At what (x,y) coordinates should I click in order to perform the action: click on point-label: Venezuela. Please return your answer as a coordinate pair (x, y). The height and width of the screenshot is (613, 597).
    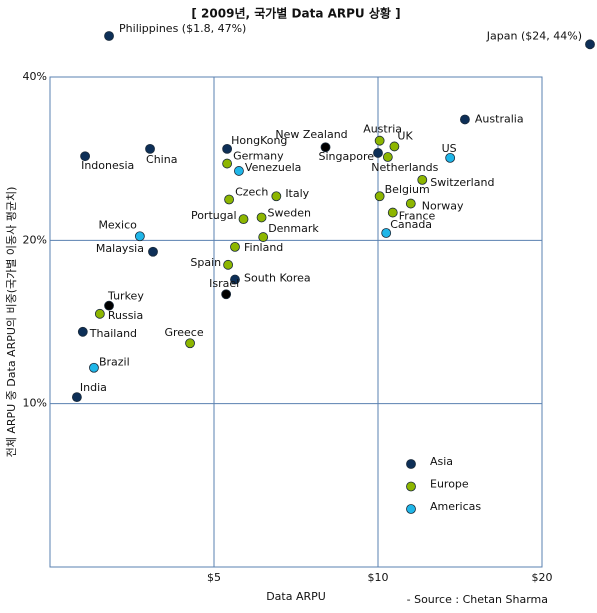
    Looking at the image, I should click on (273, 167).